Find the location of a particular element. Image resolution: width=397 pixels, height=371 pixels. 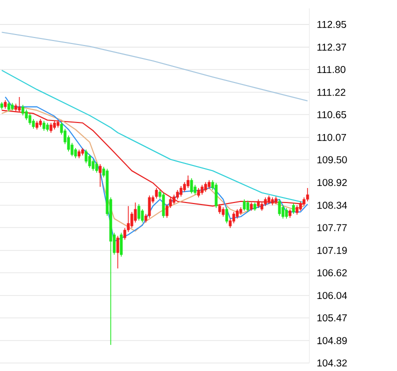

y-tick-label: 110.65 is located at coordinates (331, 114).